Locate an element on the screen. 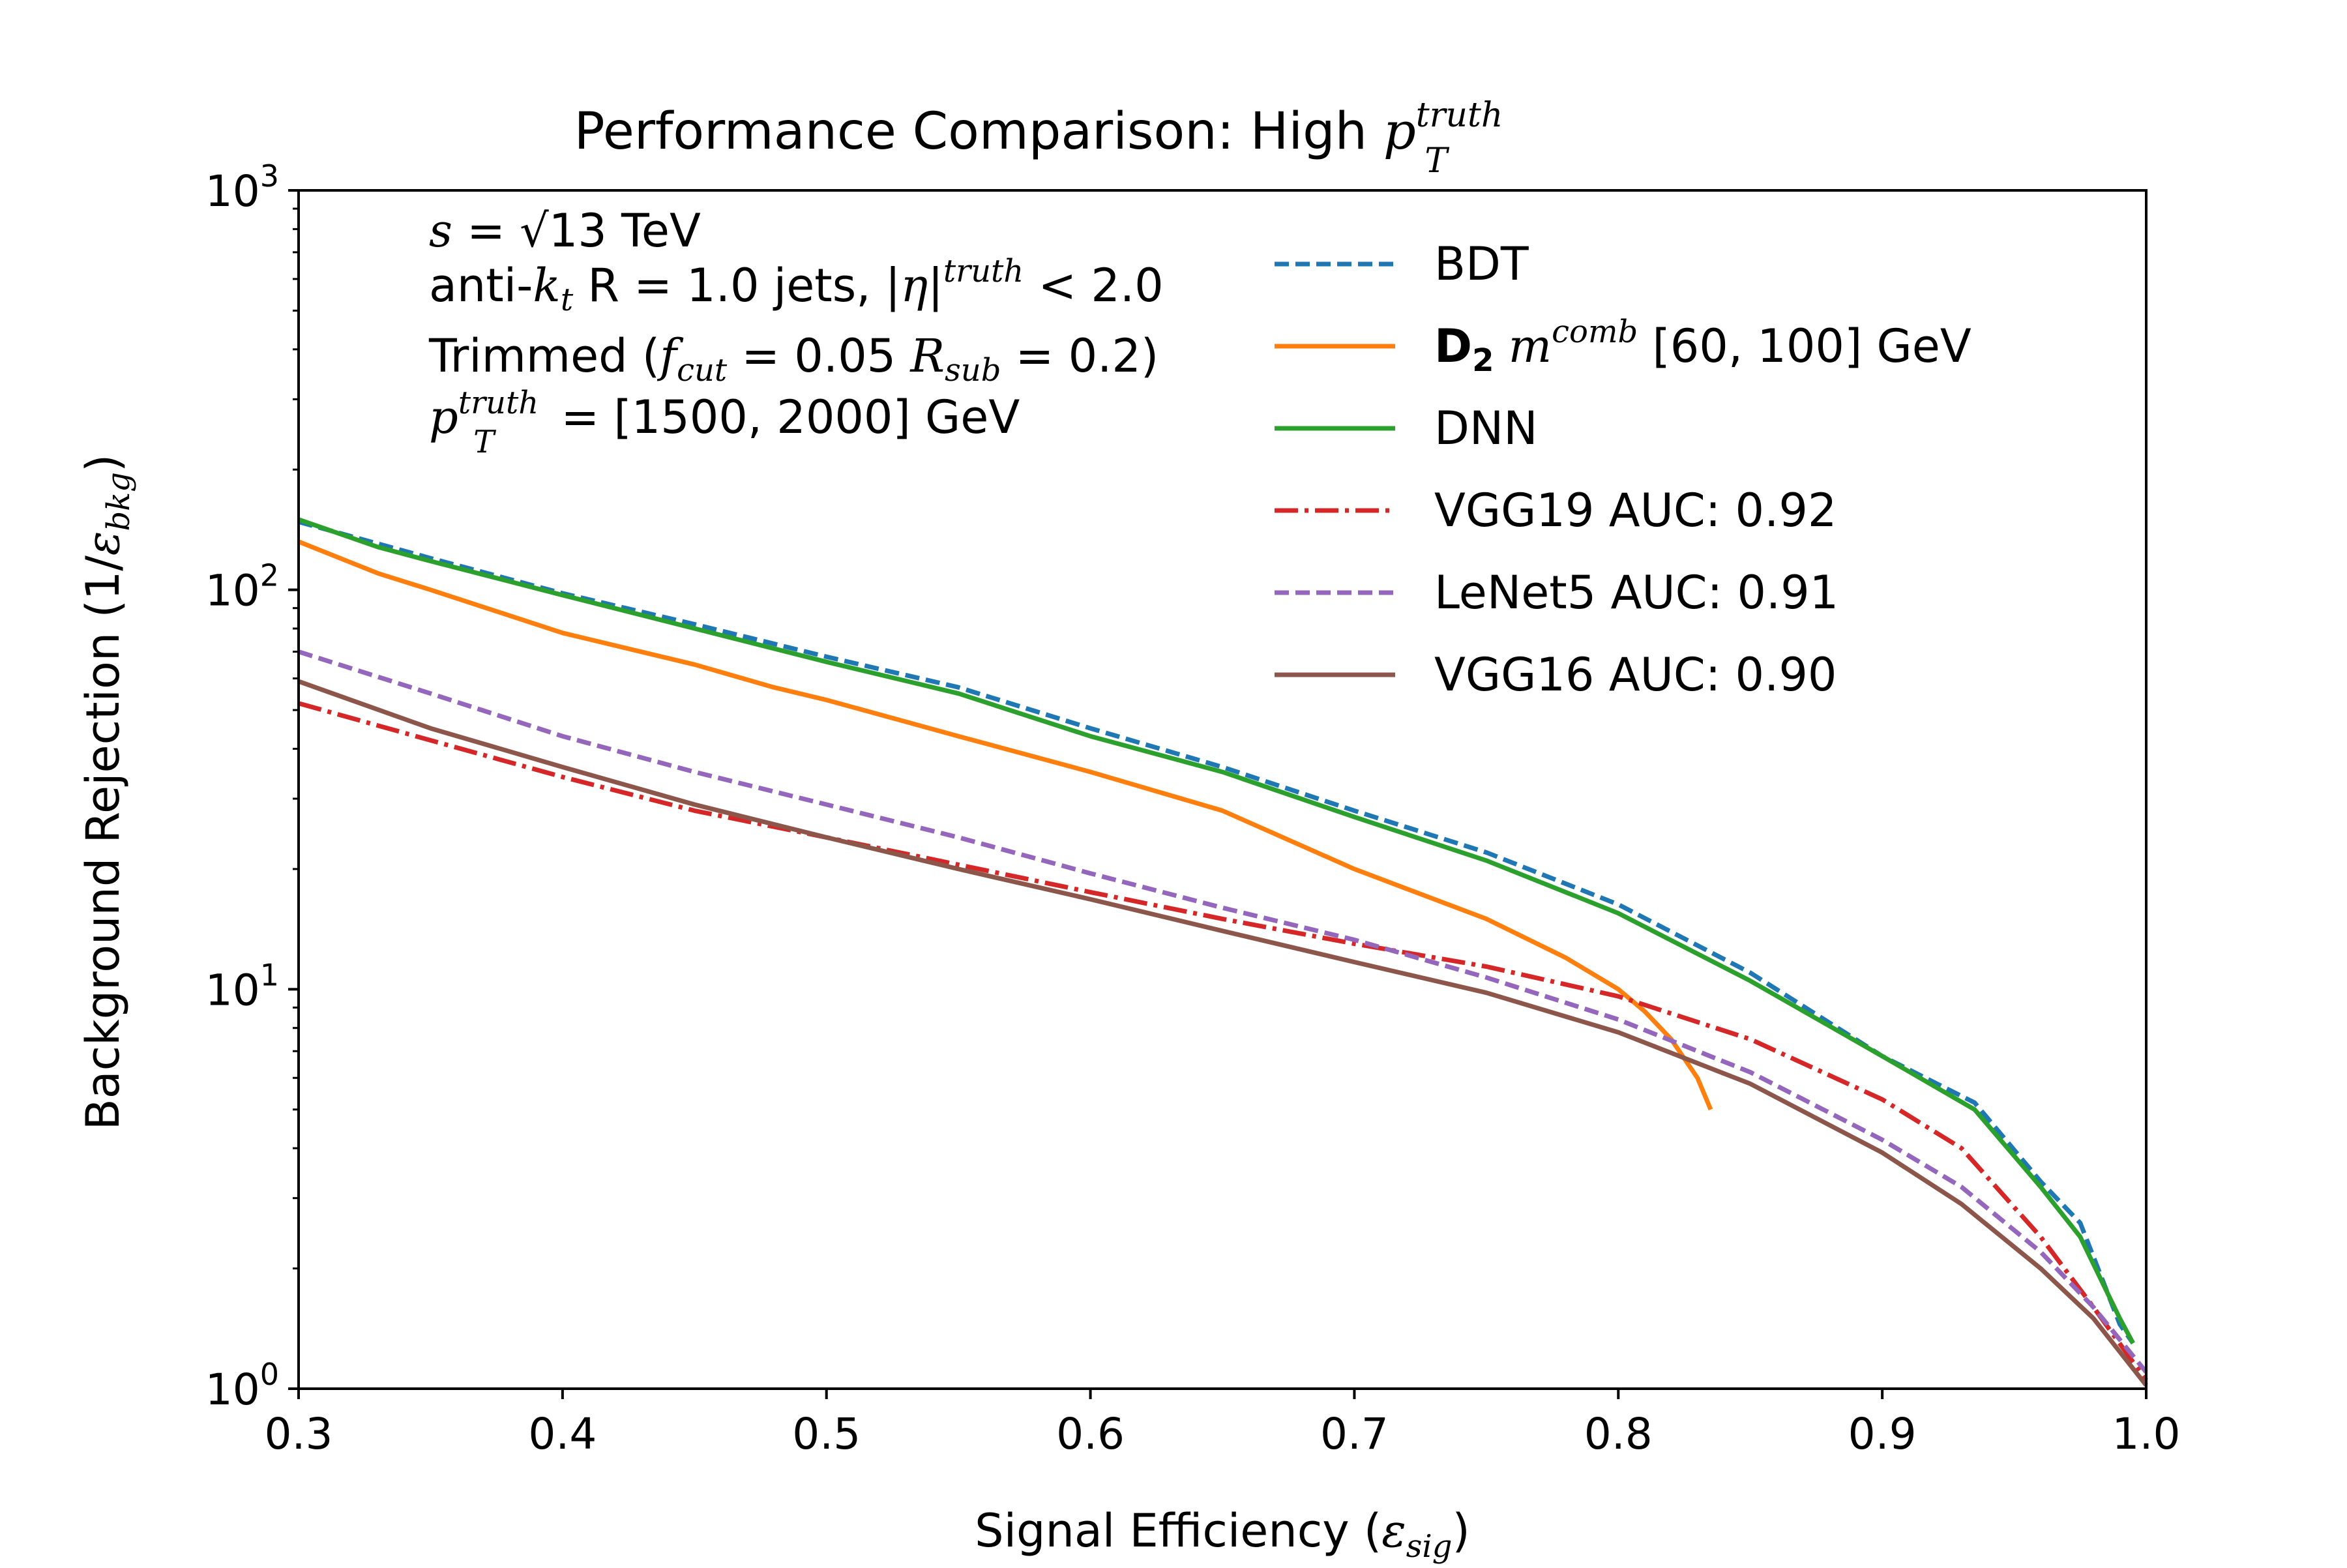  y-tick-label: 10³ is located at coordinates (242, 187).